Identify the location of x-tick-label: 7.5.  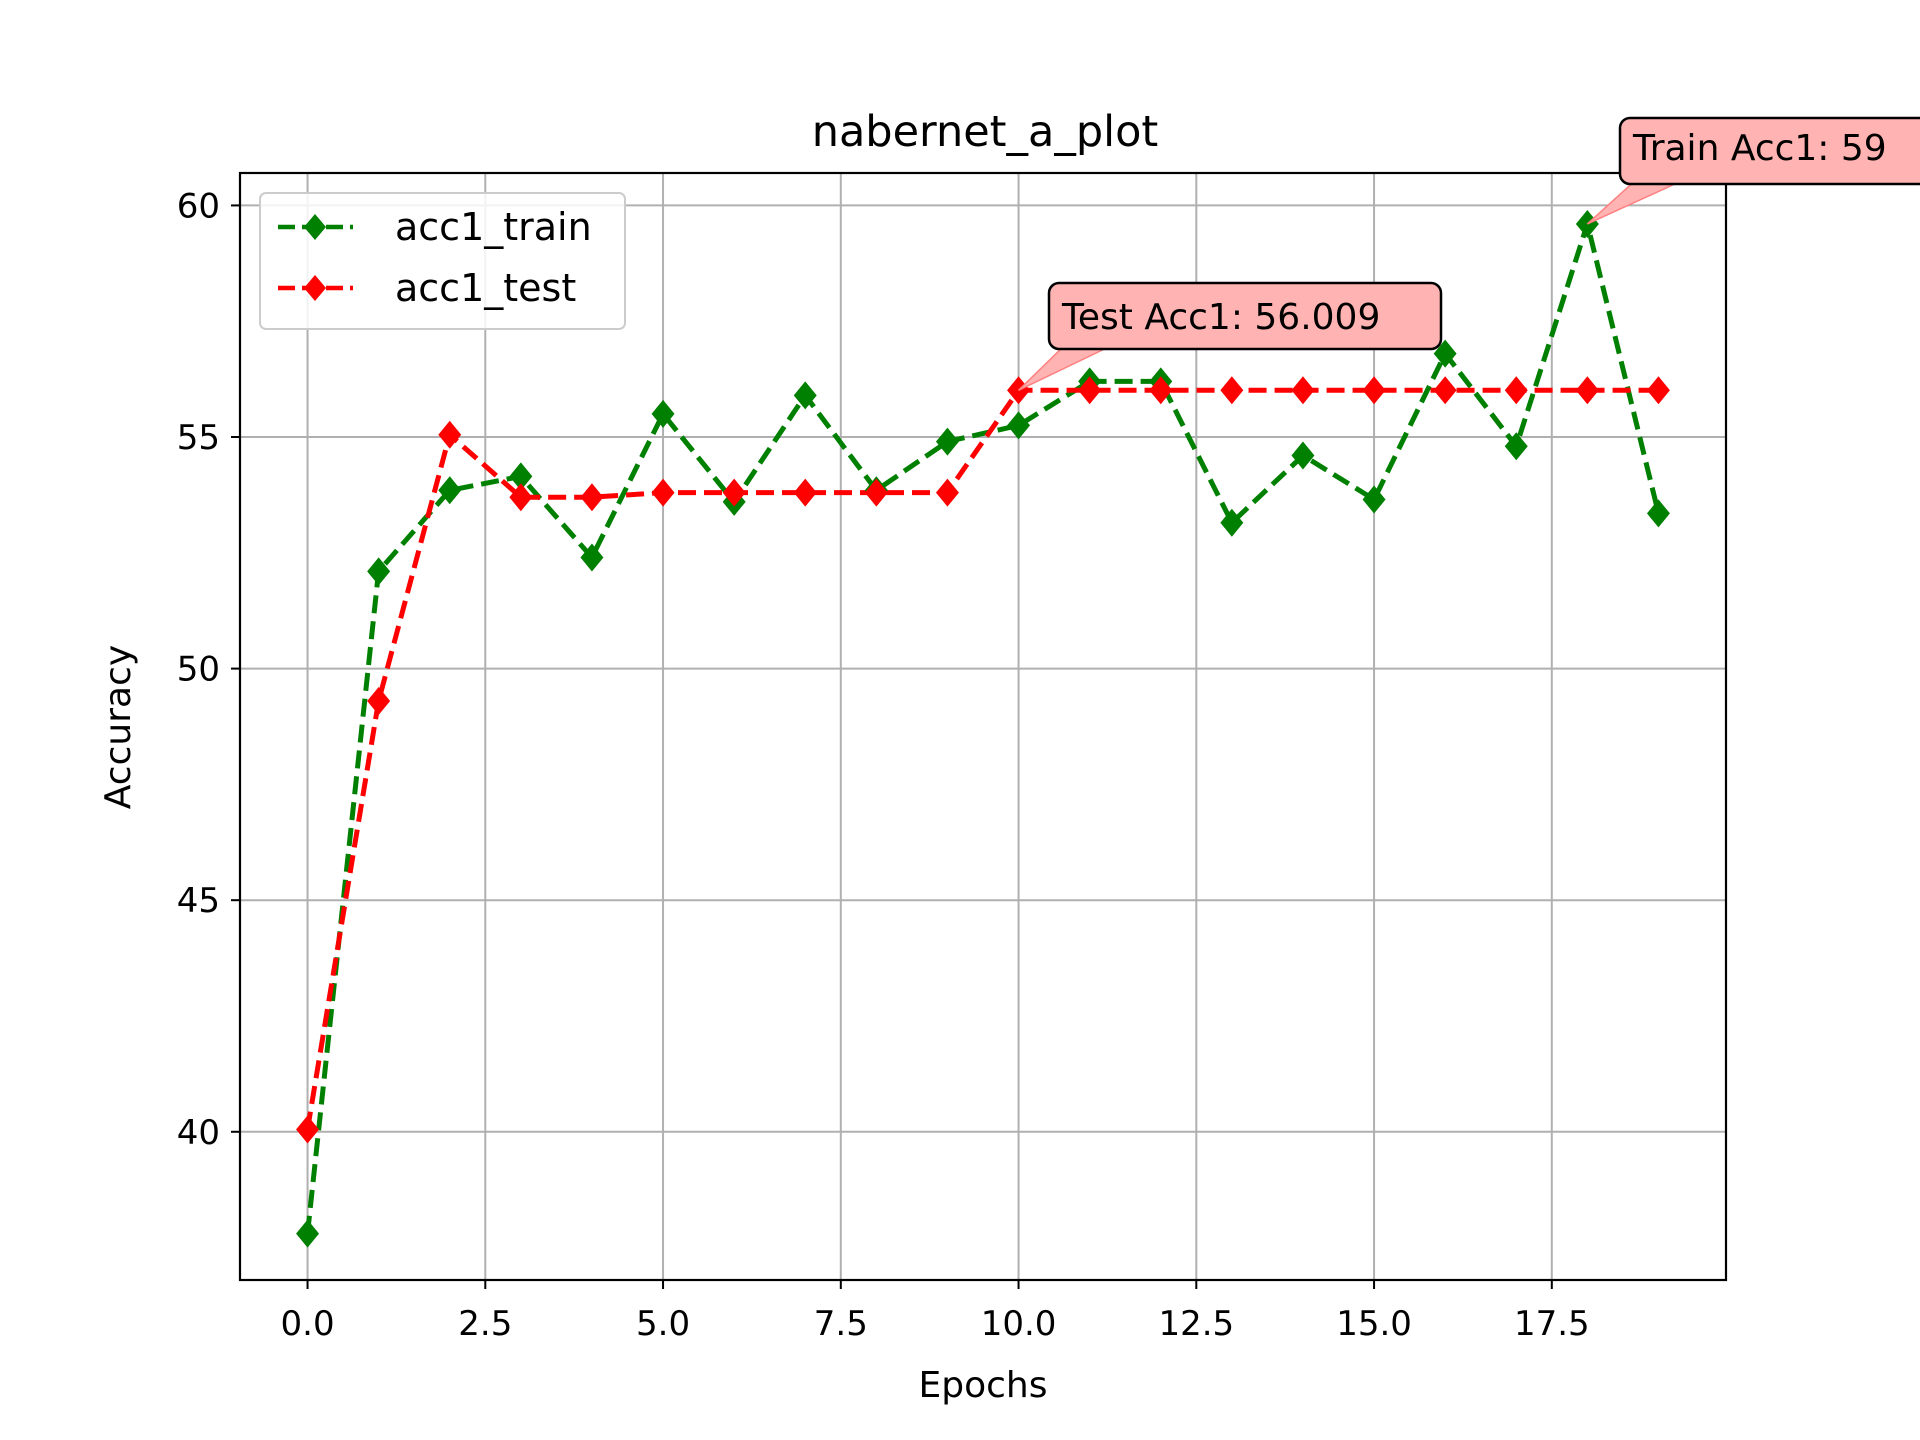
(841, 1324).